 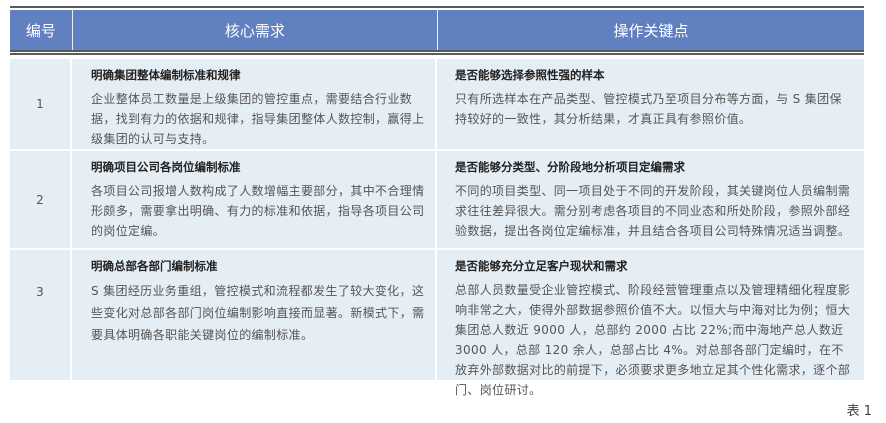 I want to click on need-title: 明确项目公司各岗位编制标准, so click(x=166, y=167).